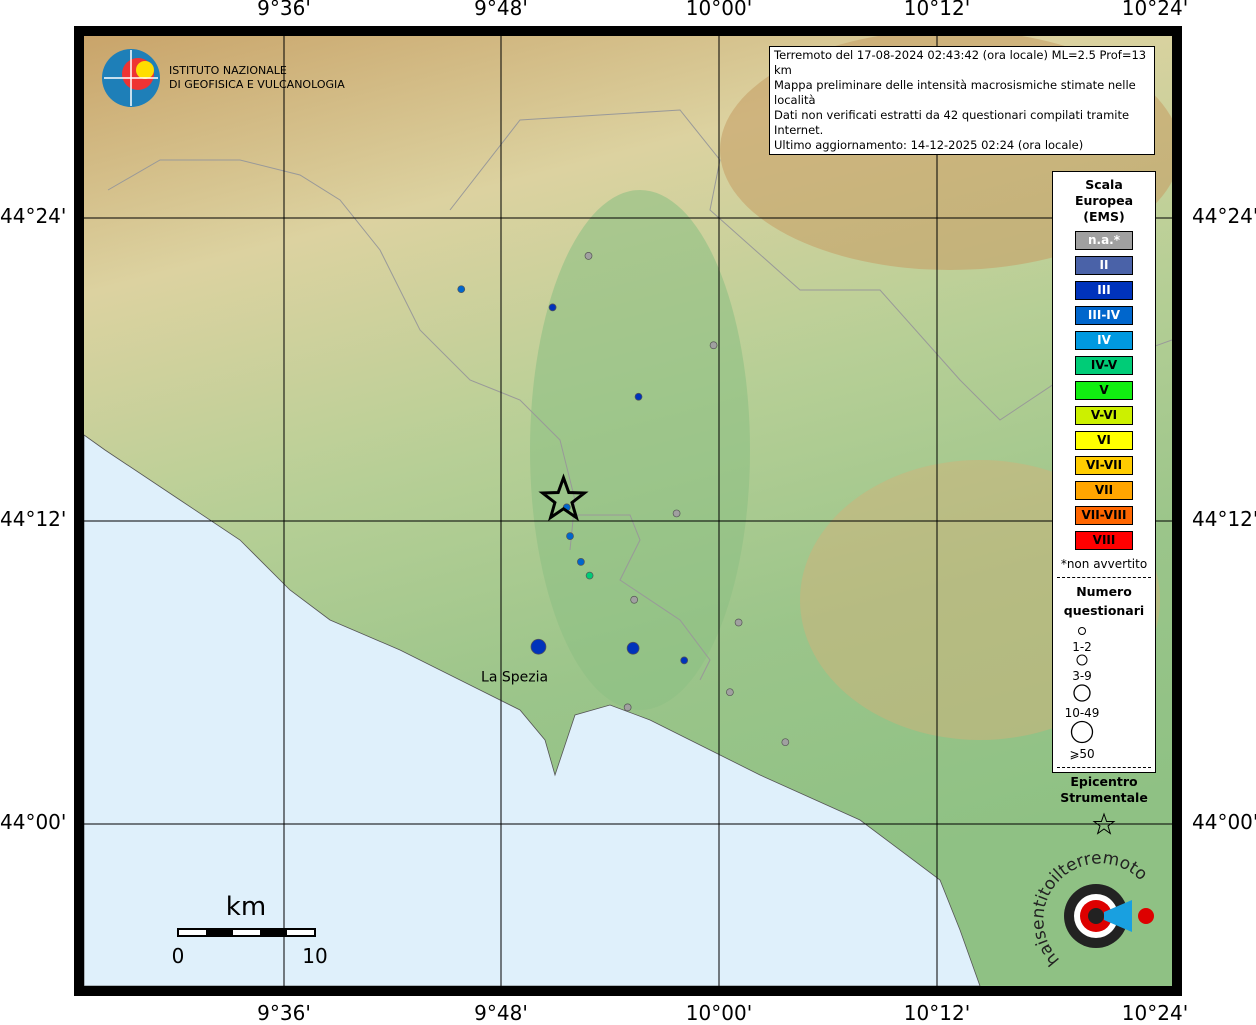 Image resolution: width=1256 pixels, height=1025 pixels. Describe the element at coordinates (1082, 713) in the screenshot. I see `count-label: 10-49` at that location.